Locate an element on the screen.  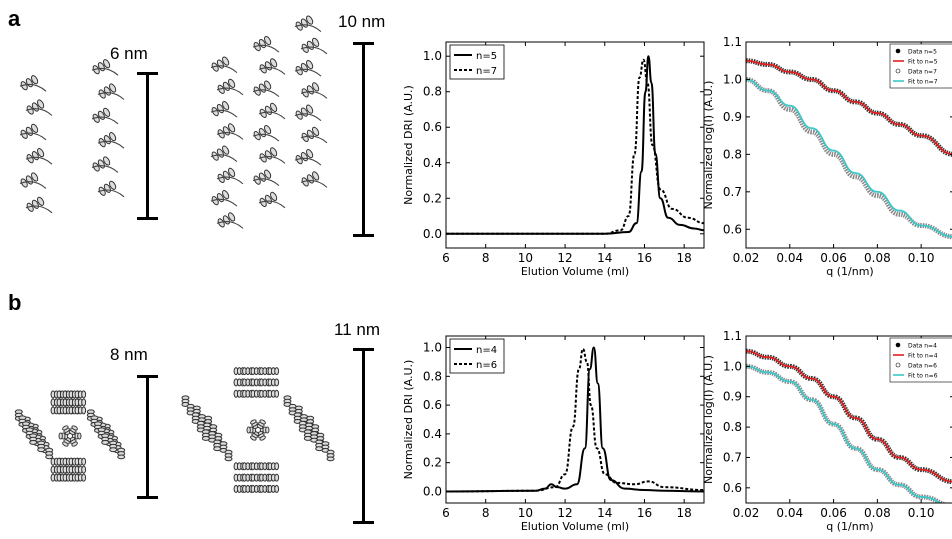
legend-entry: Data n=6 is located at coordinates (922, 366).